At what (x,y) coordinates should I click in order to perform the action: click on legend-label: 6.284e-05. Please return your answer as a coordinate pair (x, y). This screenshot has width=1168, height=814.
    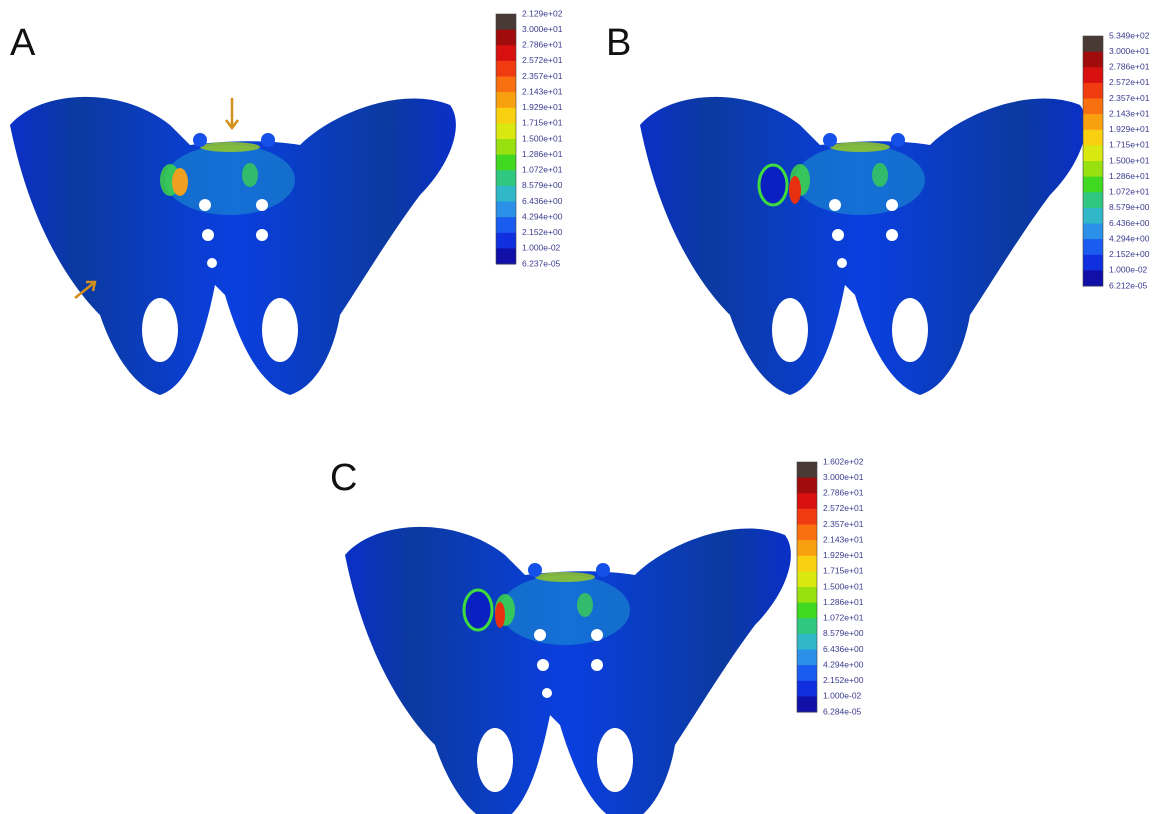
    Looking at the image, I should click on (842, 711).